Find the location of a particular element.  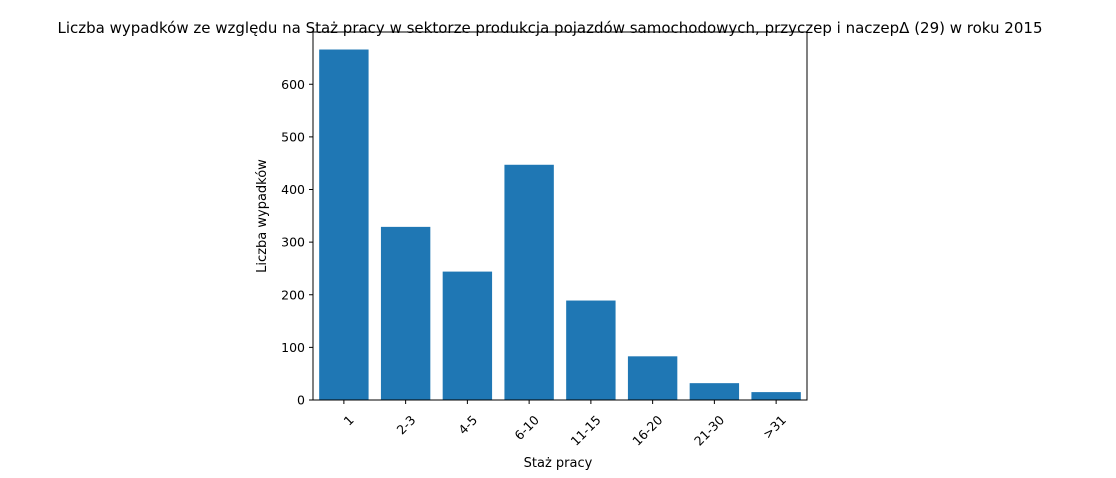

x-tick-label: 11-15 is located at coordinates (585, 430).